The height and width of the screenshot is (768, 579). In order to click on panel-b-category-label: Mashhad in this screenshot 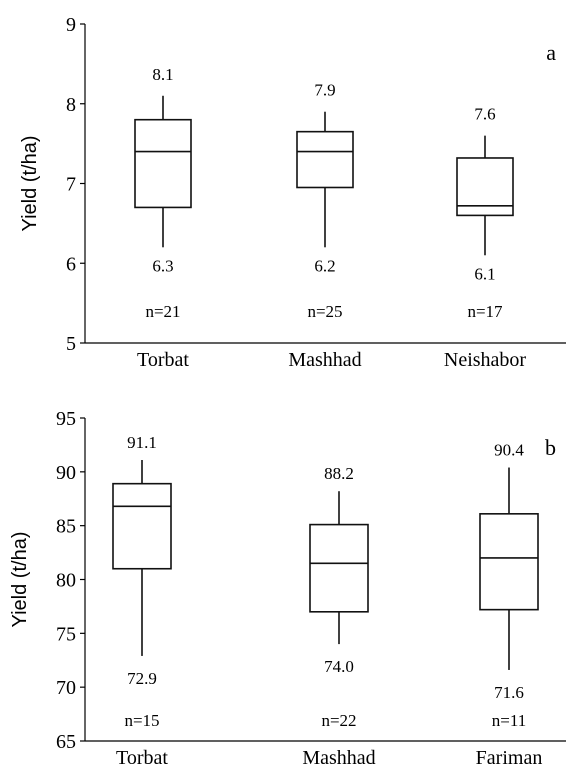, I will do `click(338, 757)`.